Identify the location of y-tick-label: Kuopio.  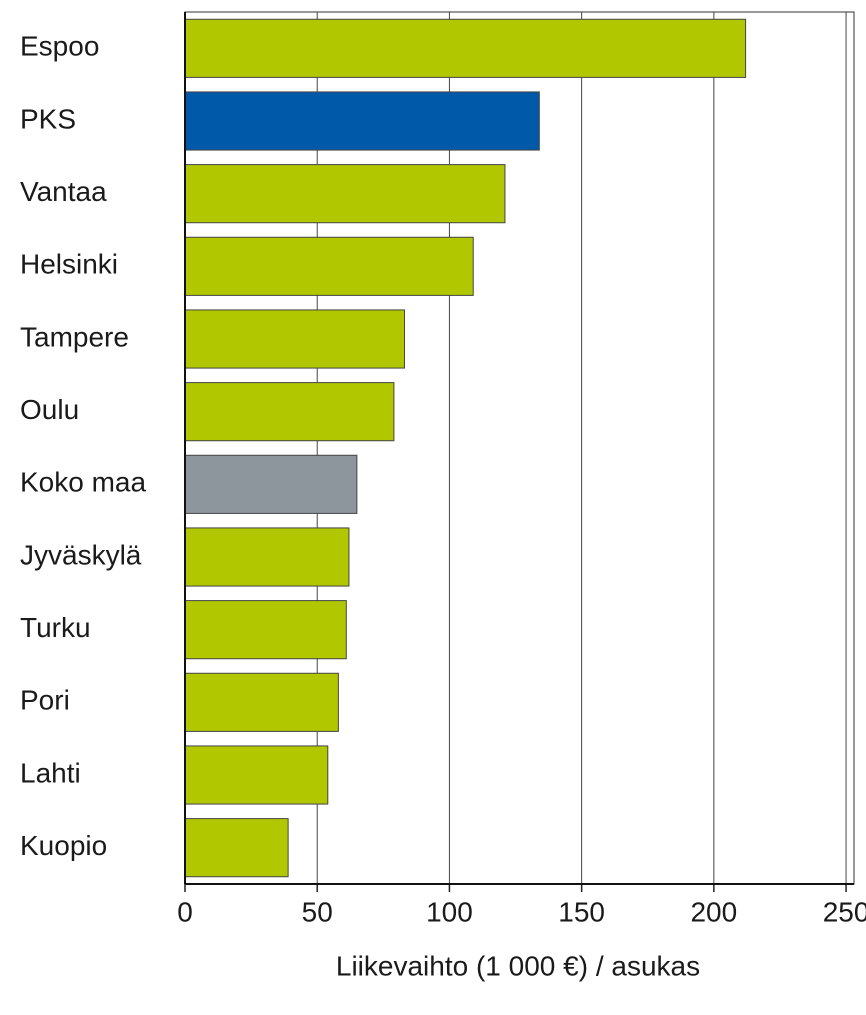
(63, 845).